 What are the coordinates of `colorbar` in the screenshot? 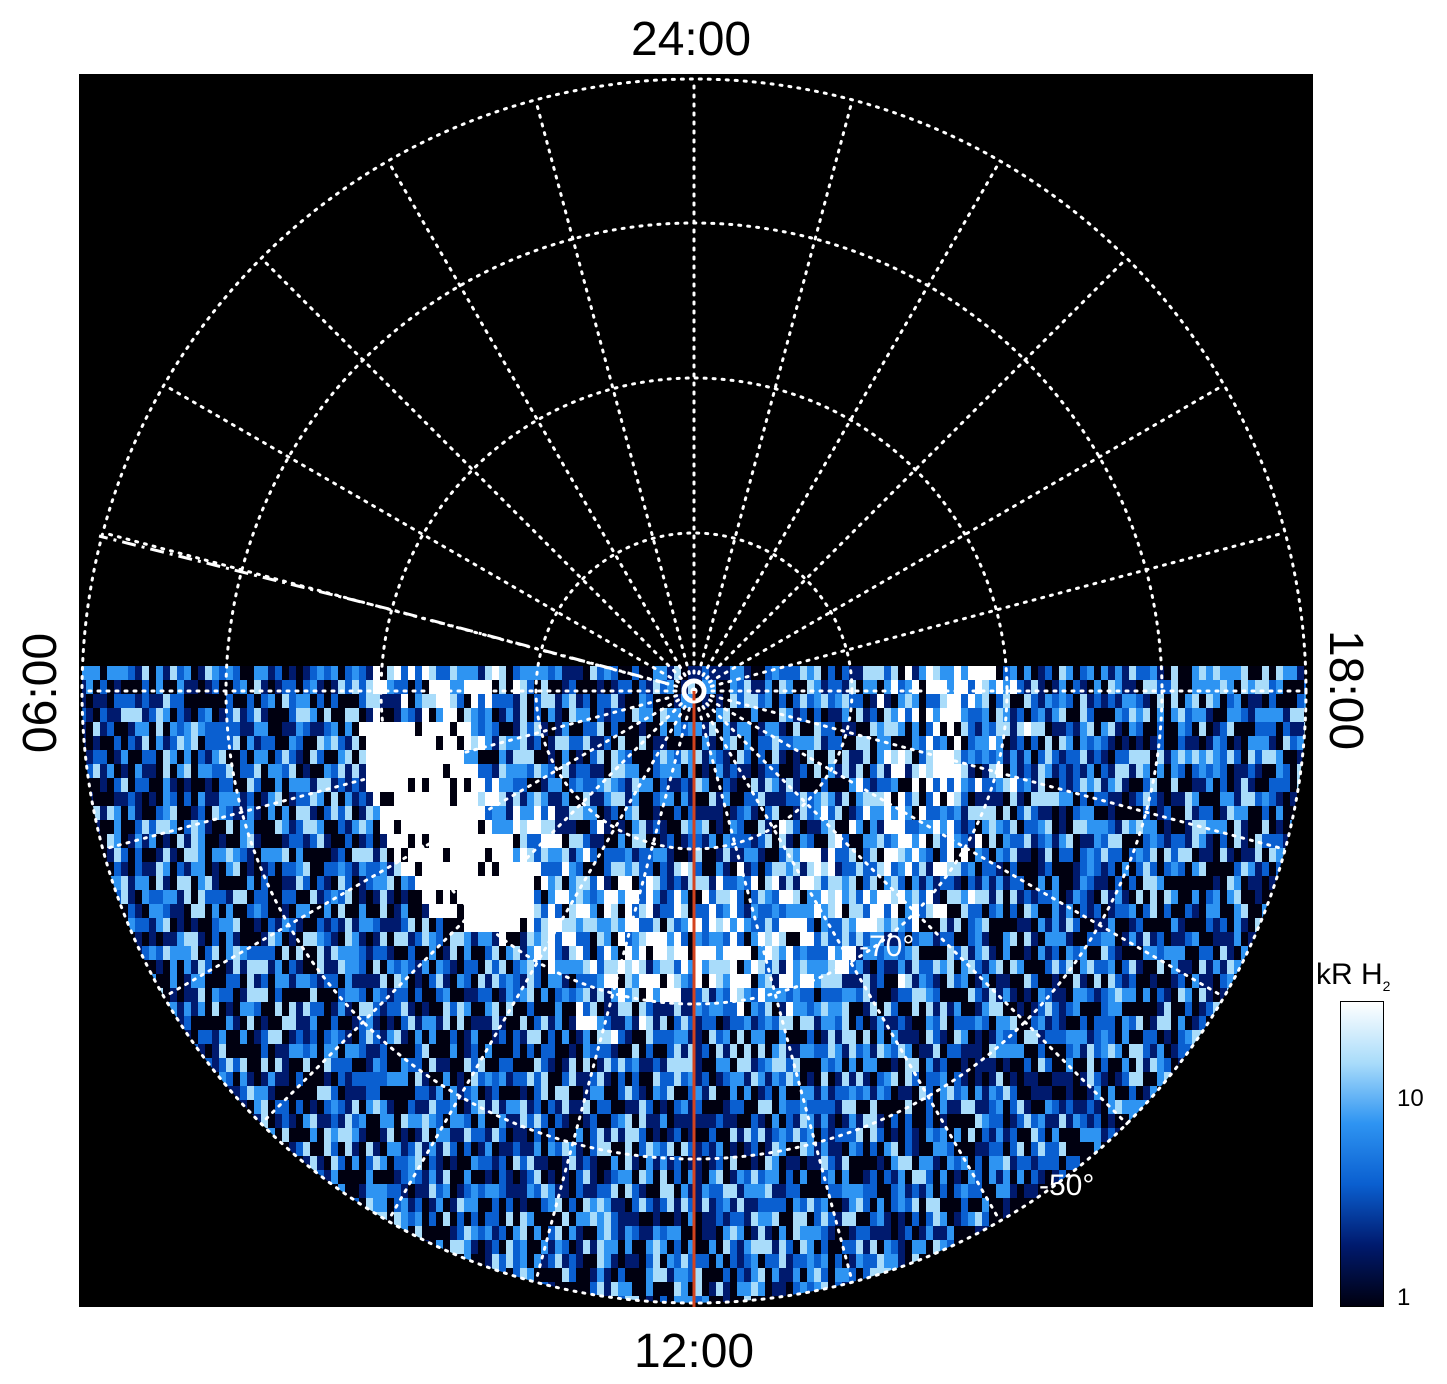 It's located at (1362, 1154).